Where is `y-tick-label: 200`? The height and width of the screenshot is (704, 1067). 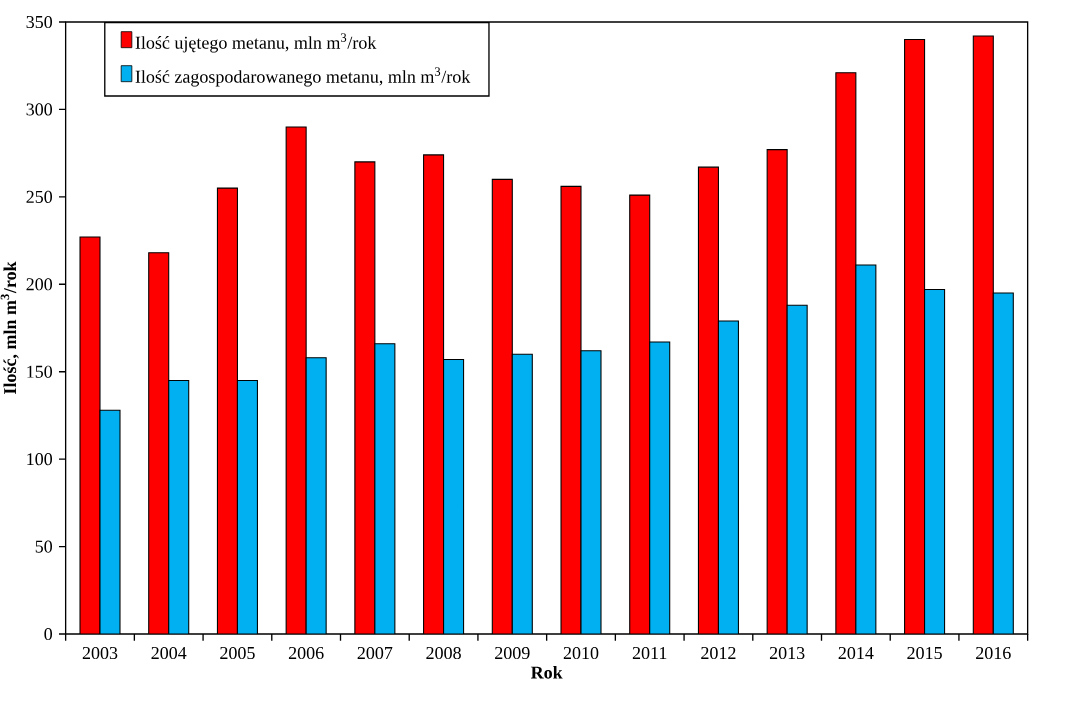 y-tick-label: 200 is located at coordinates (39, 284).